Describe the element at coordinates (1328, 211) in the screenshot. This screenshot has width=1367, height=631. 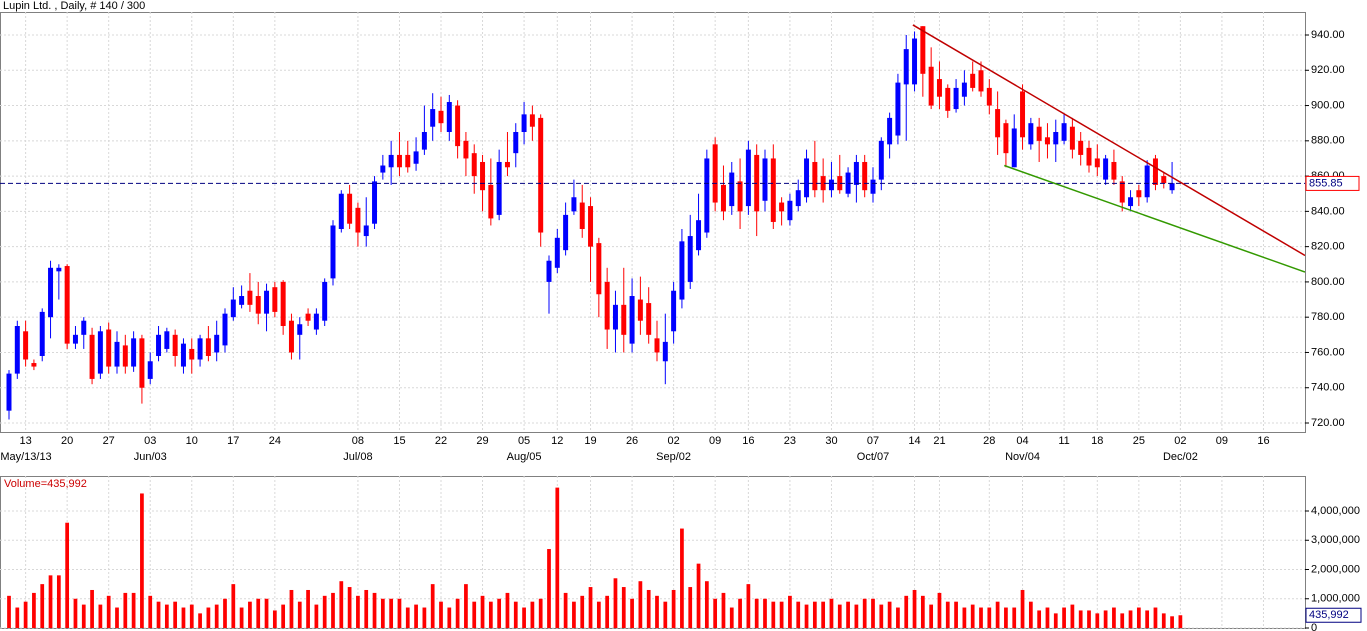
I see `y-tick-label: 840.00` at that location.